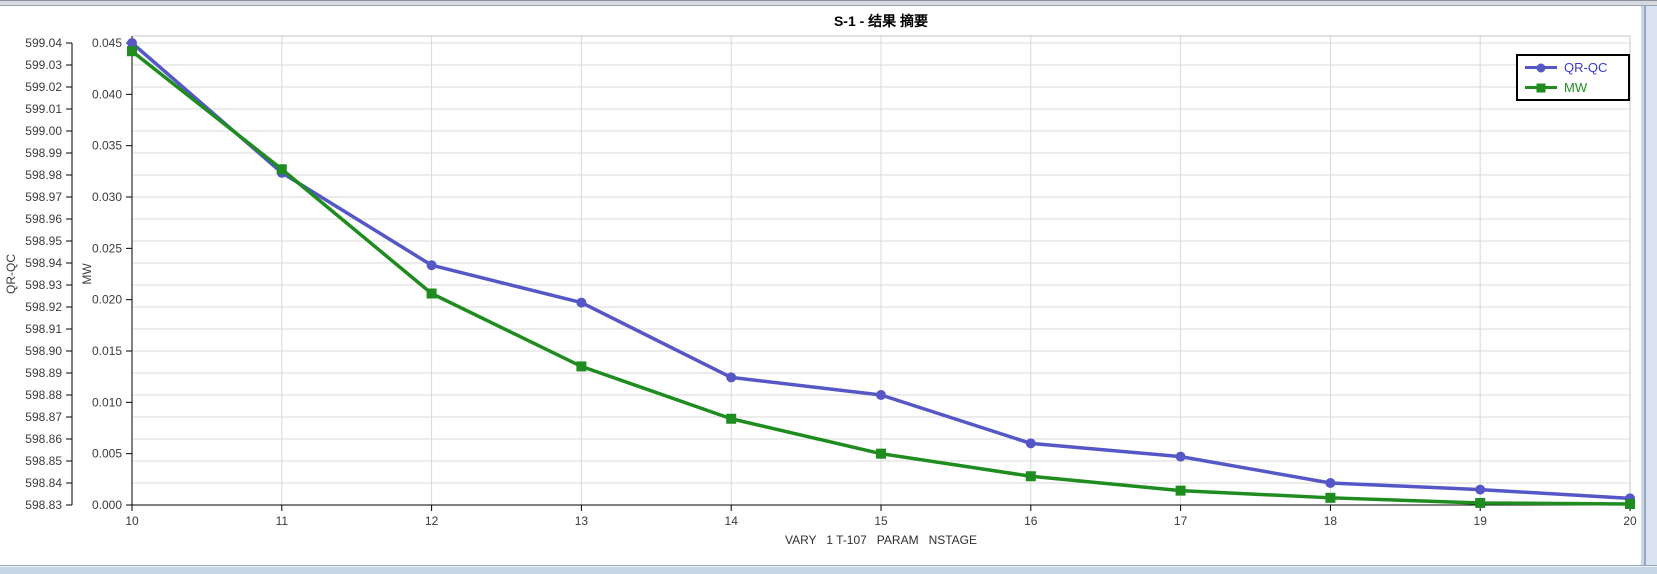 This screenshot has width=1657, height=574. Describe the element at coordinates (881, 540) in the screenshot. I see `x-axis-title: VARY 1 T-107 PARAM NSTAGE` at that location.